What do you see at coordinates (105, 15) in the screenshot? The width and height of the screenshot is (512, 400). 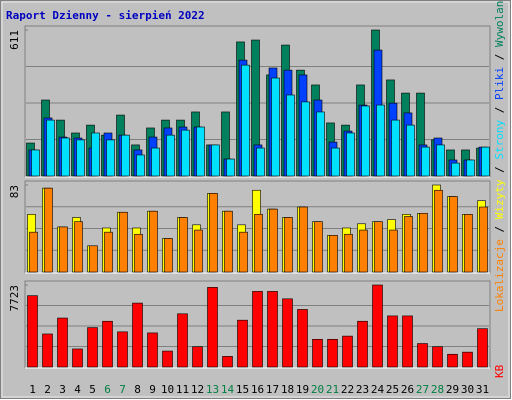 I see `title: Raport Dzienny - sierpień 2022` at bounding box center [105, 15].